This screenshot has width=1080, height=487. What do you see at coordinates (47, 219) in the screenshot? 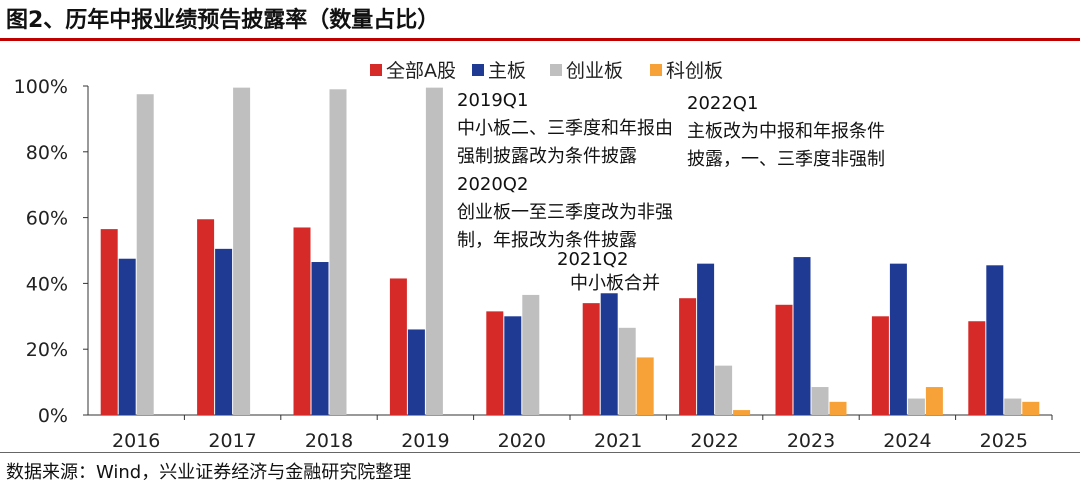
I see `y-tick-label: 60%` at bounding box center [47, 219].